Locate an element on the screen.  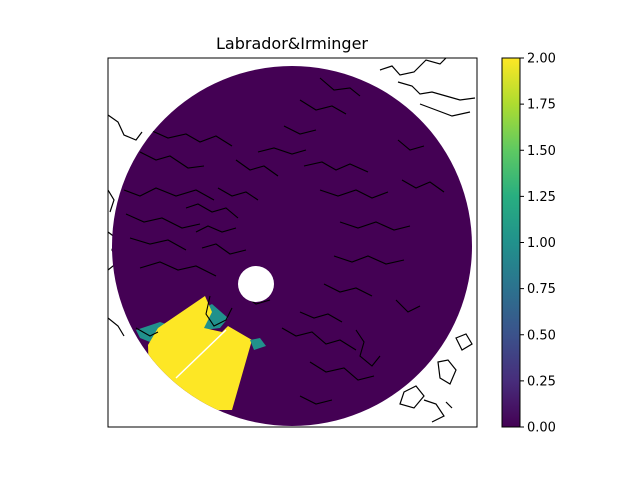
colorbar-tick-label: 0.00 is located at coordinates (541, 428).